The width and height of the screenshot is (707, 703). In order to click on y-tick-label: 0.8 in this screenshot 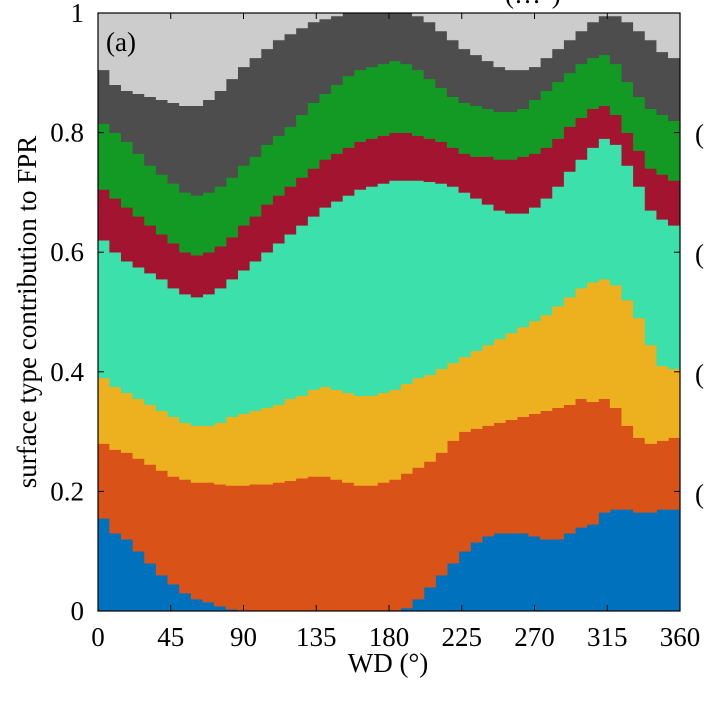, I will do `click(67, 133)`.